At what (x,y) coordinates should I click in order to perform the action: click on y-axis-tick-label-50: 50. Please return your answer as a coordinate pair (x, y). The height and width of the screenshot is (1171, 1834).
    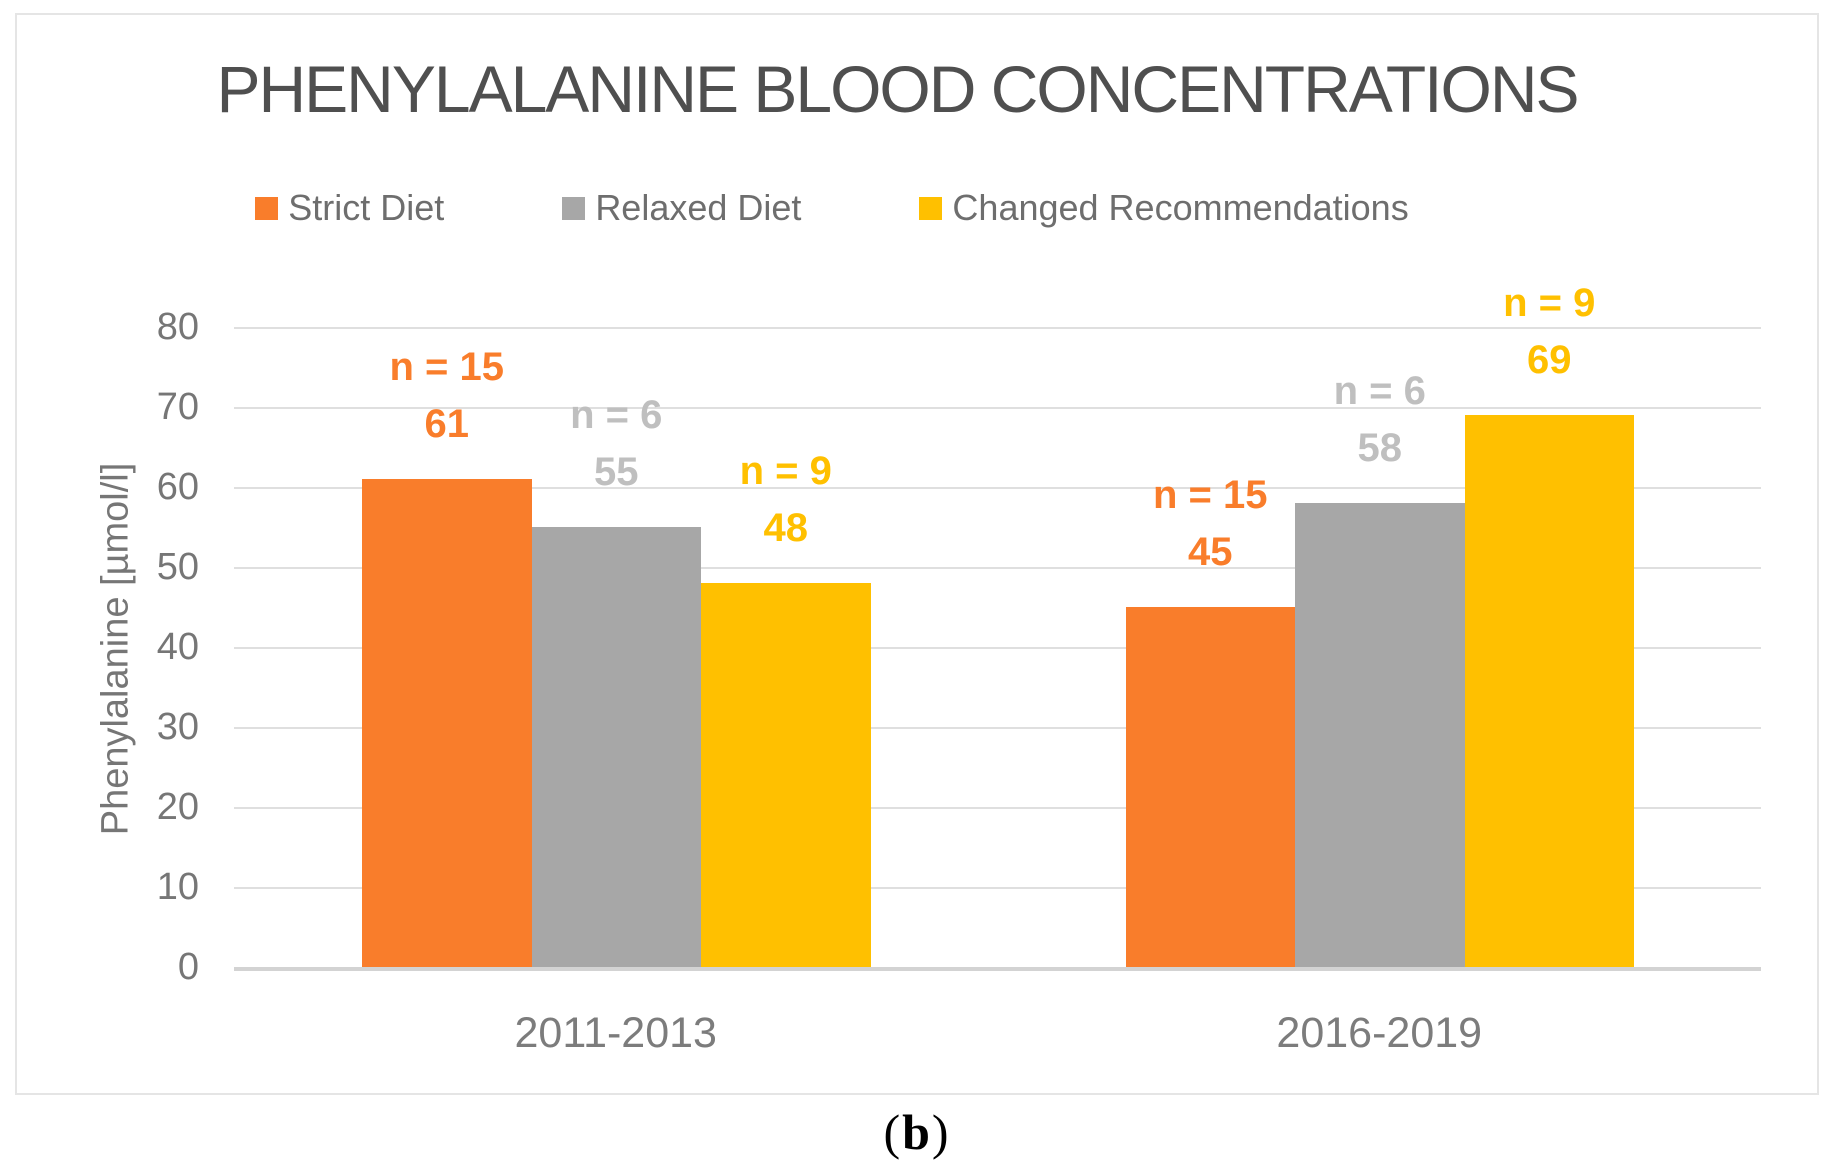
    Looking at the image, I should click on (177, 567).